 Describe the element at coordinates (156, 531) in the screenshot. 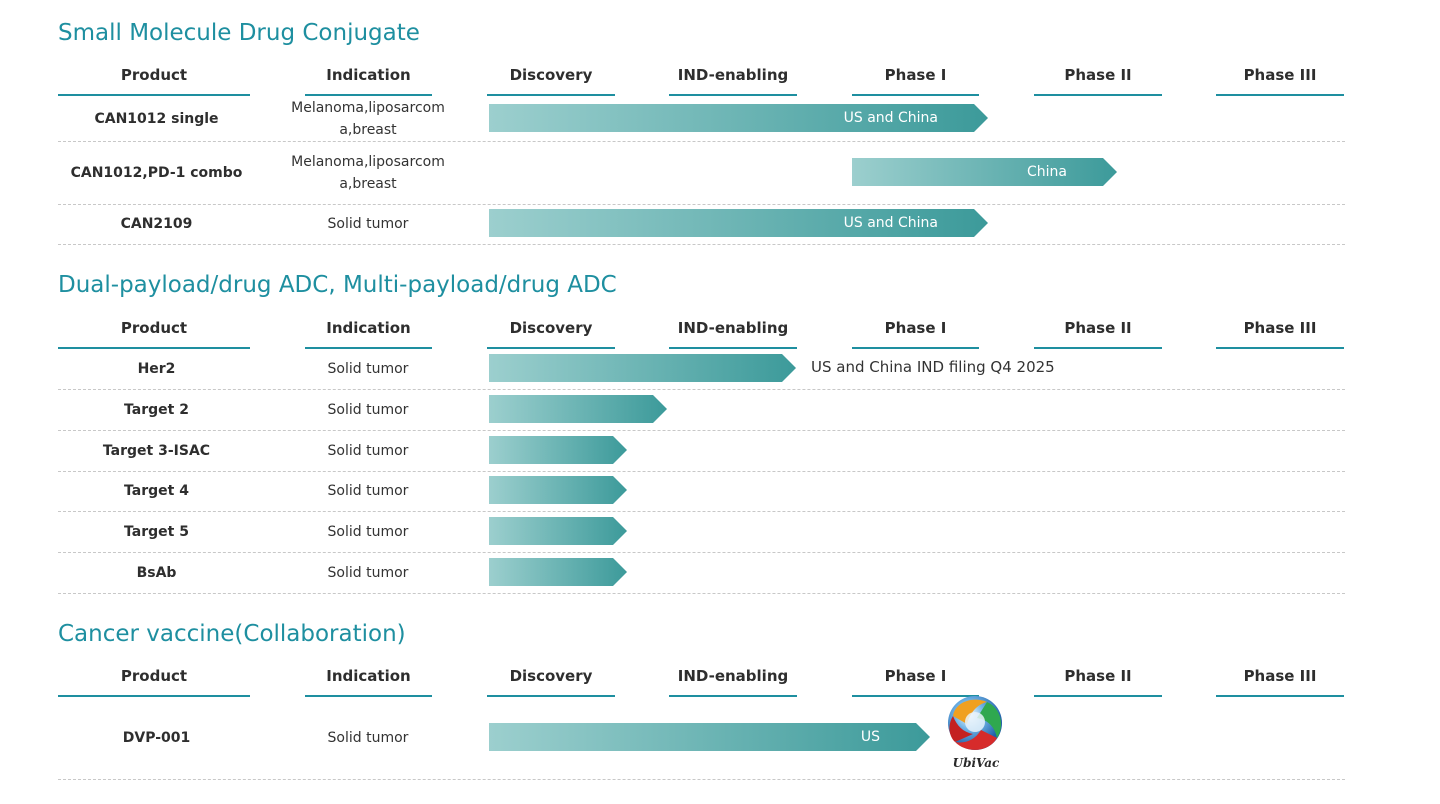

I see `product-name: Target 5` at that location.